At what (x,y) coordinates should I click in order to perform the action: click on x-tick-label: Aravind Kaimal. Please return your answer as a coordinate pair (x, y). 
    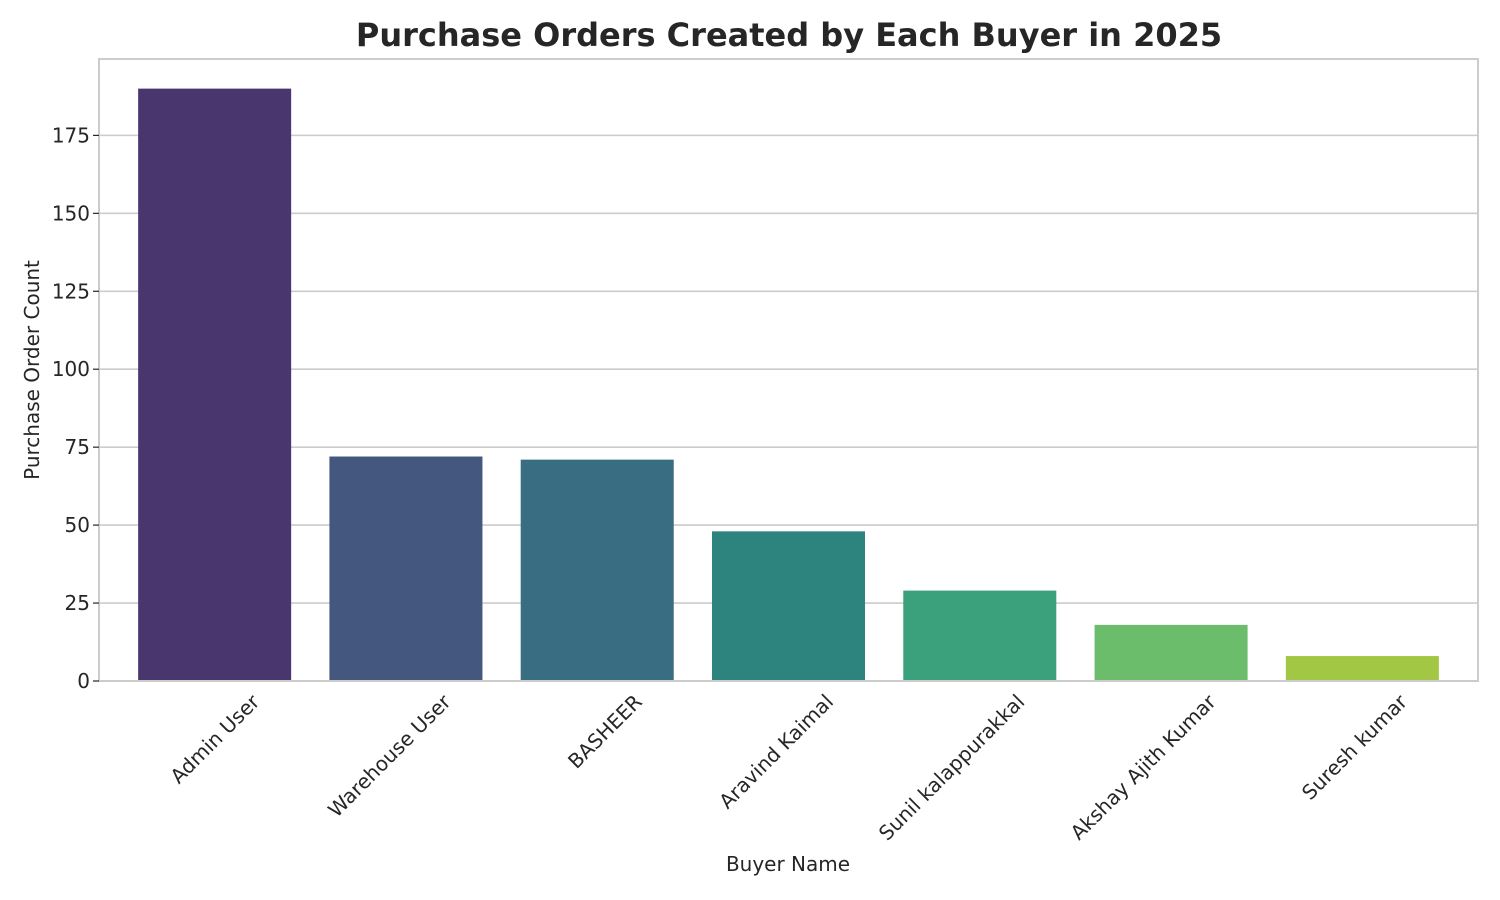
    Looking at the image, I should click on (776, 752).